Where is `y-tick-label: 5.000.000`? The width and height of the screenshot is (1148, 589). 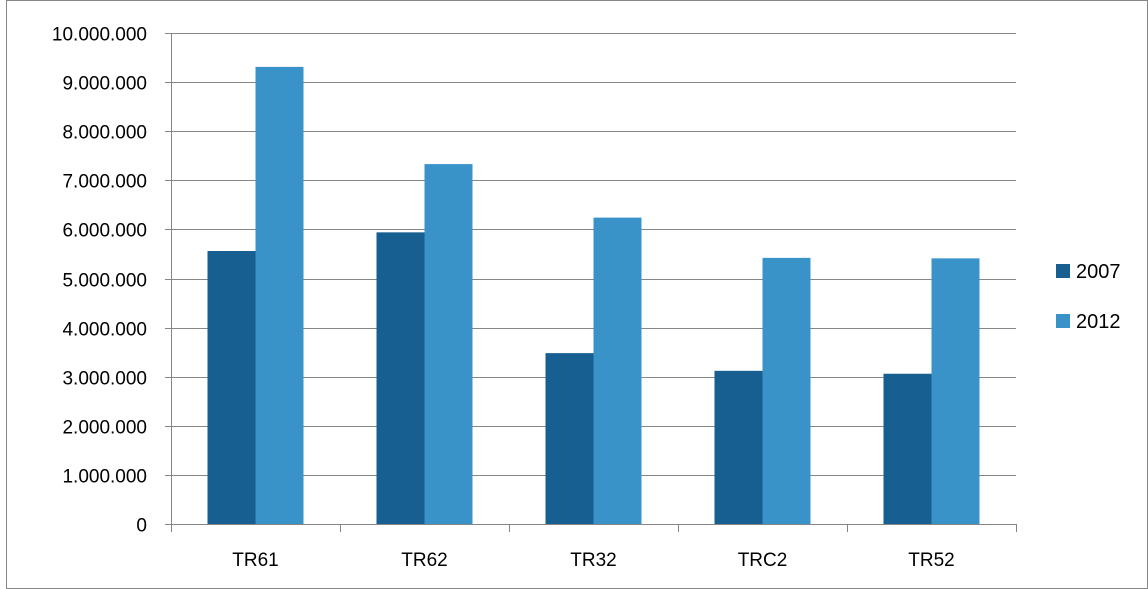
y-tick-label: 5.000.000 is located at coordinates (104, 281).